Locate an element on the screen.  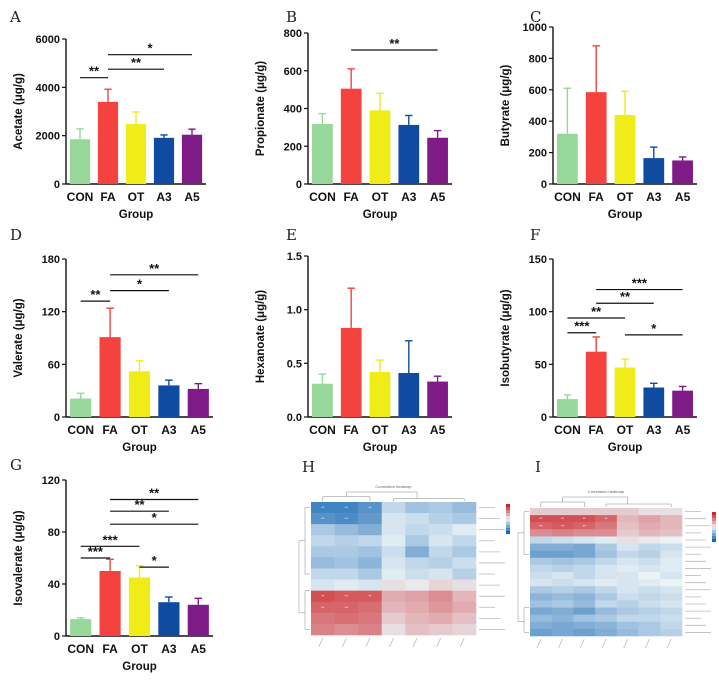
bar-fa is located at coordinates (110, 377).